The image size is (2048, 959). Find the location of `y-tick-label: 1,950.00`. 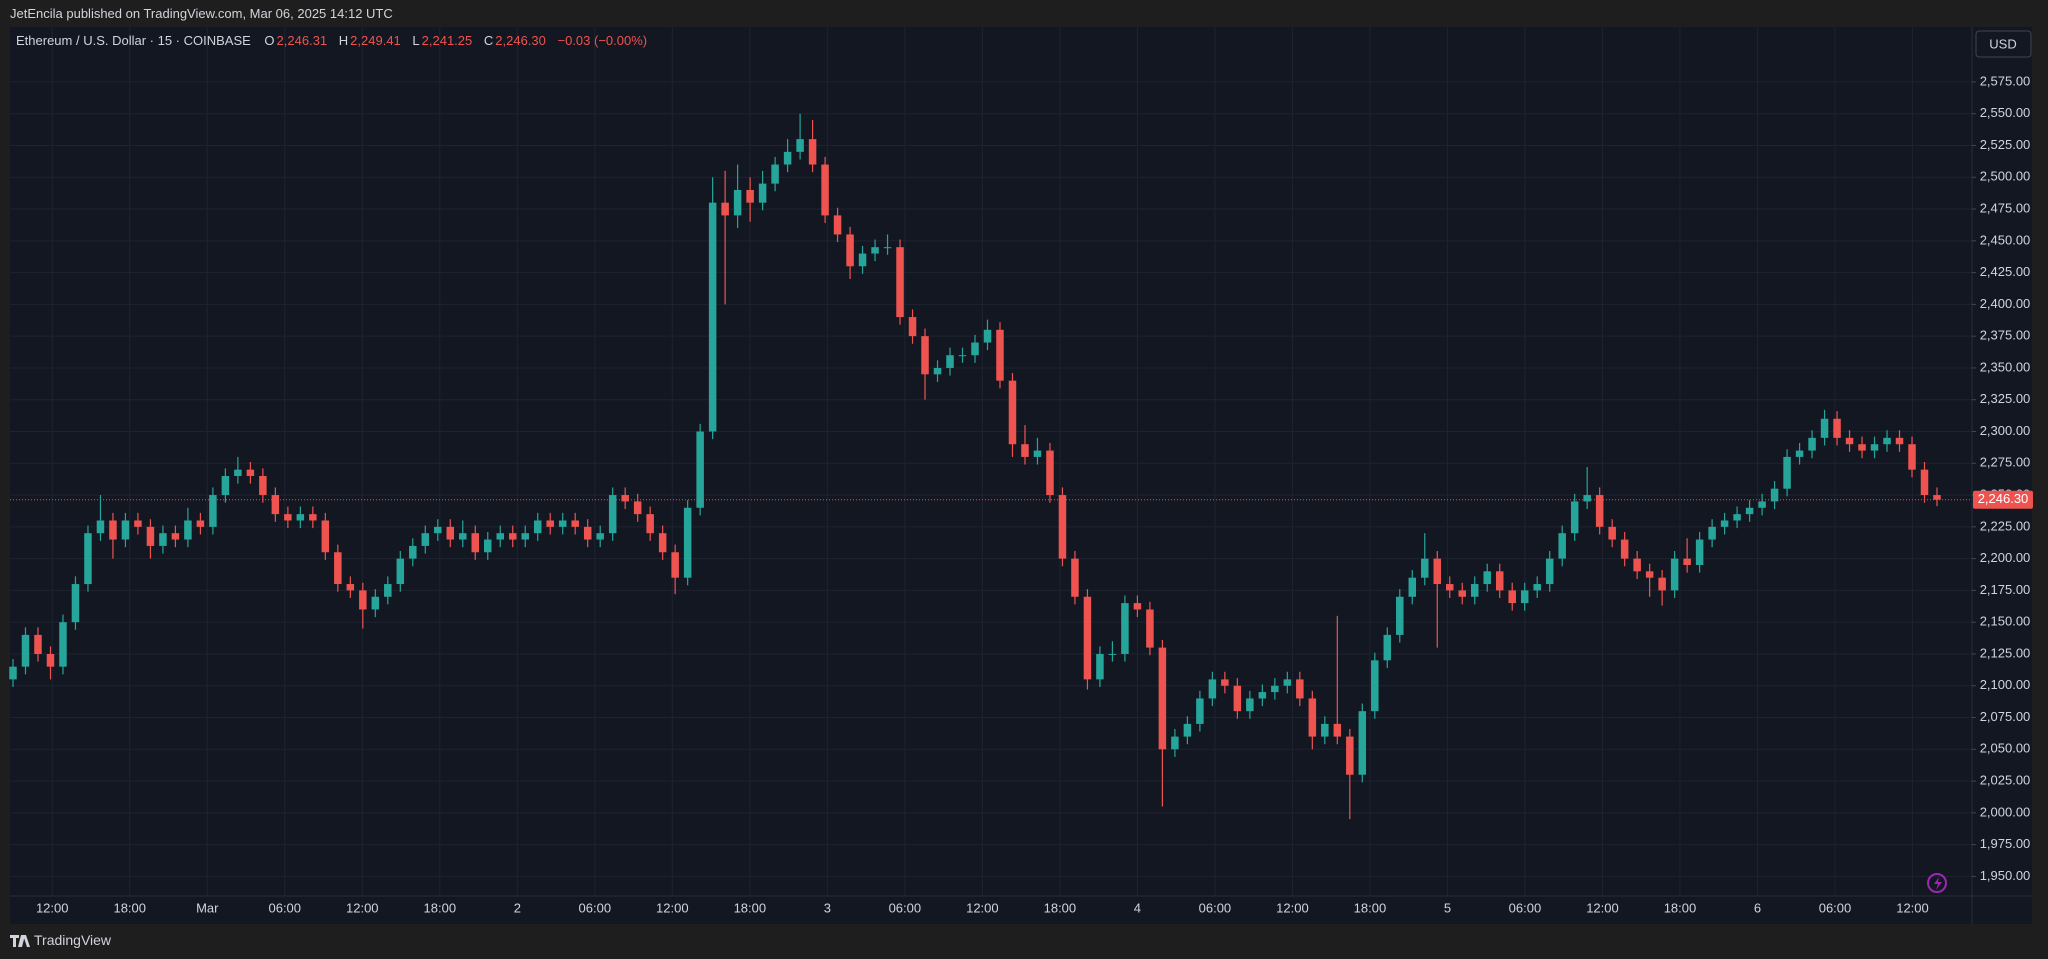

y-tick-label: 1,950.00 is located at coordinates (2005, 875).